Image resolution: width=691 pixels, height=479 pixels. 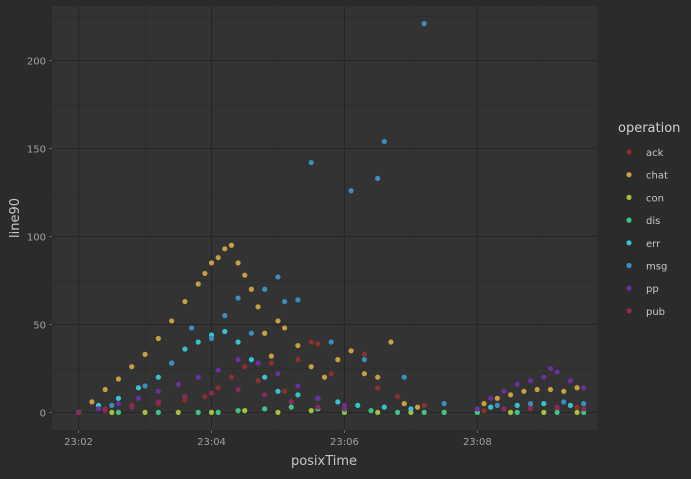 I want to click on legend-key-dis, so click(x=629, y=220).